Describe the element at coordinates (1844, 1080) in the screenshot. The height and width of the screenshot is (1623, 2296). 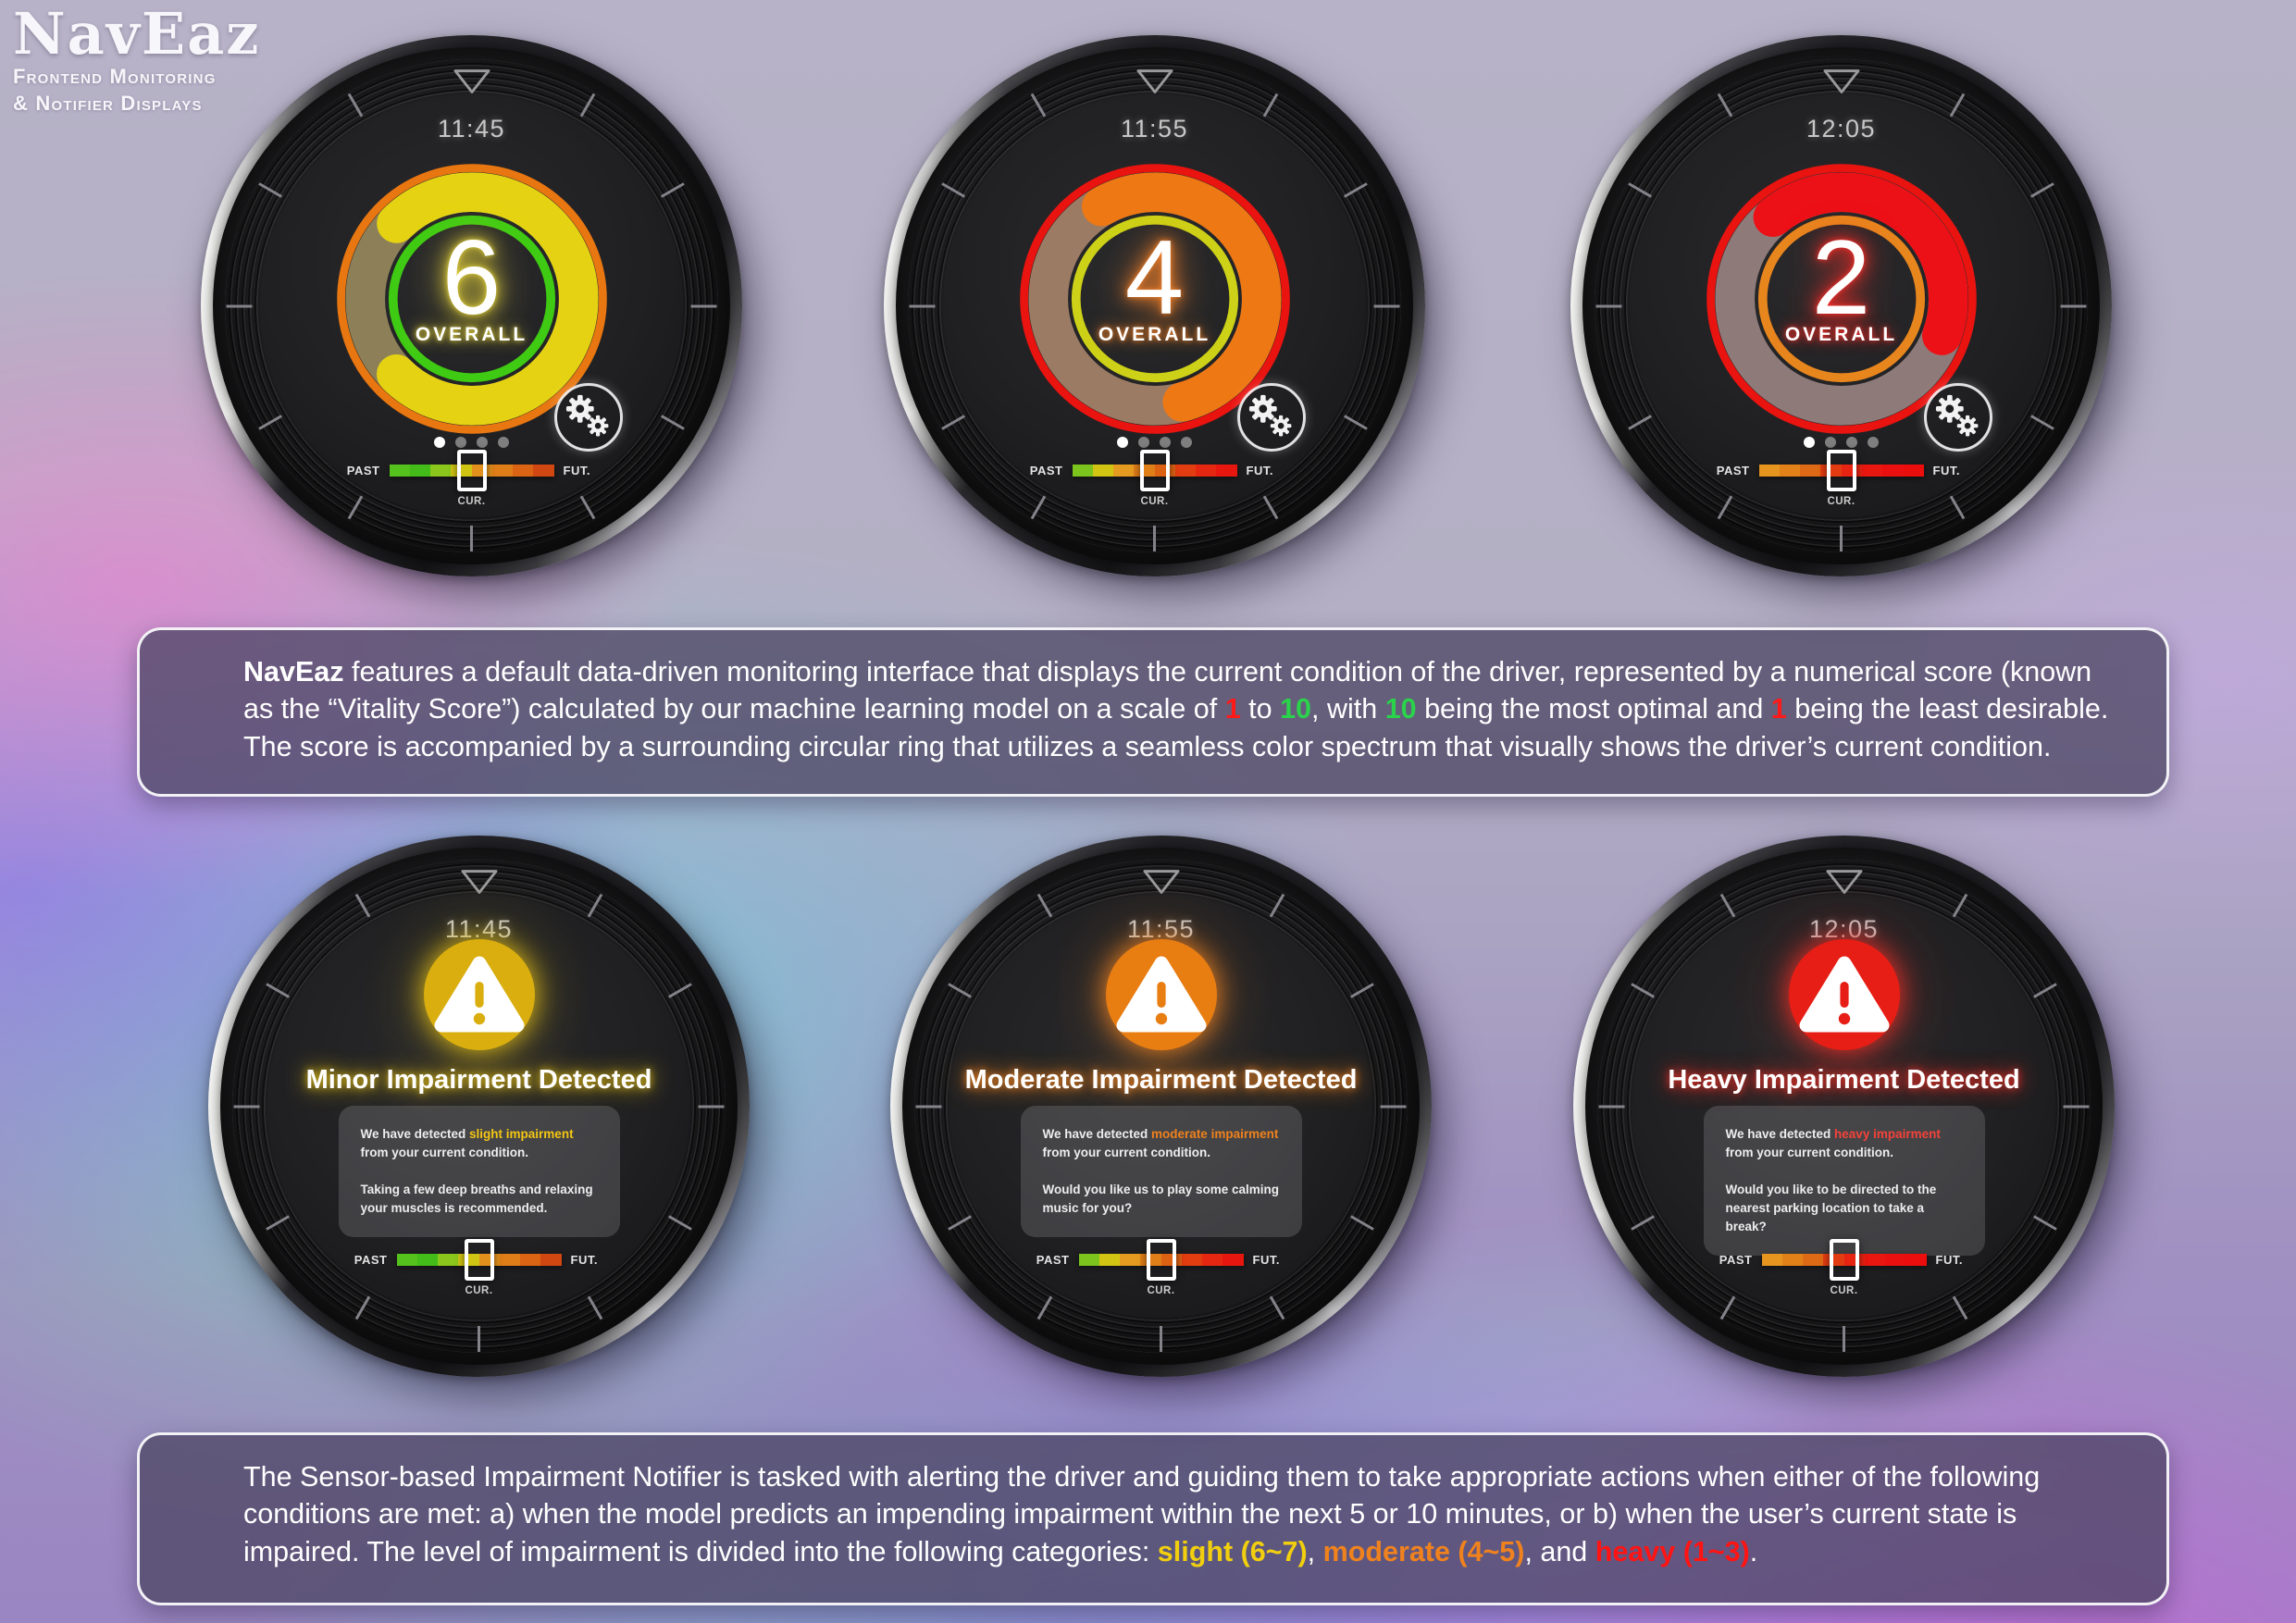
I see `alert-title: Heavy Impairment Detected` at that location.